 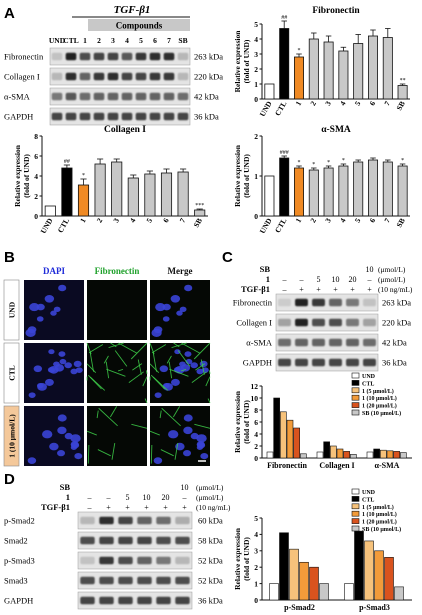 What do you see at coordinates (266, 225) in the screenshot?
I see `x-tick-label: UND` at bounding box center [266, 225].